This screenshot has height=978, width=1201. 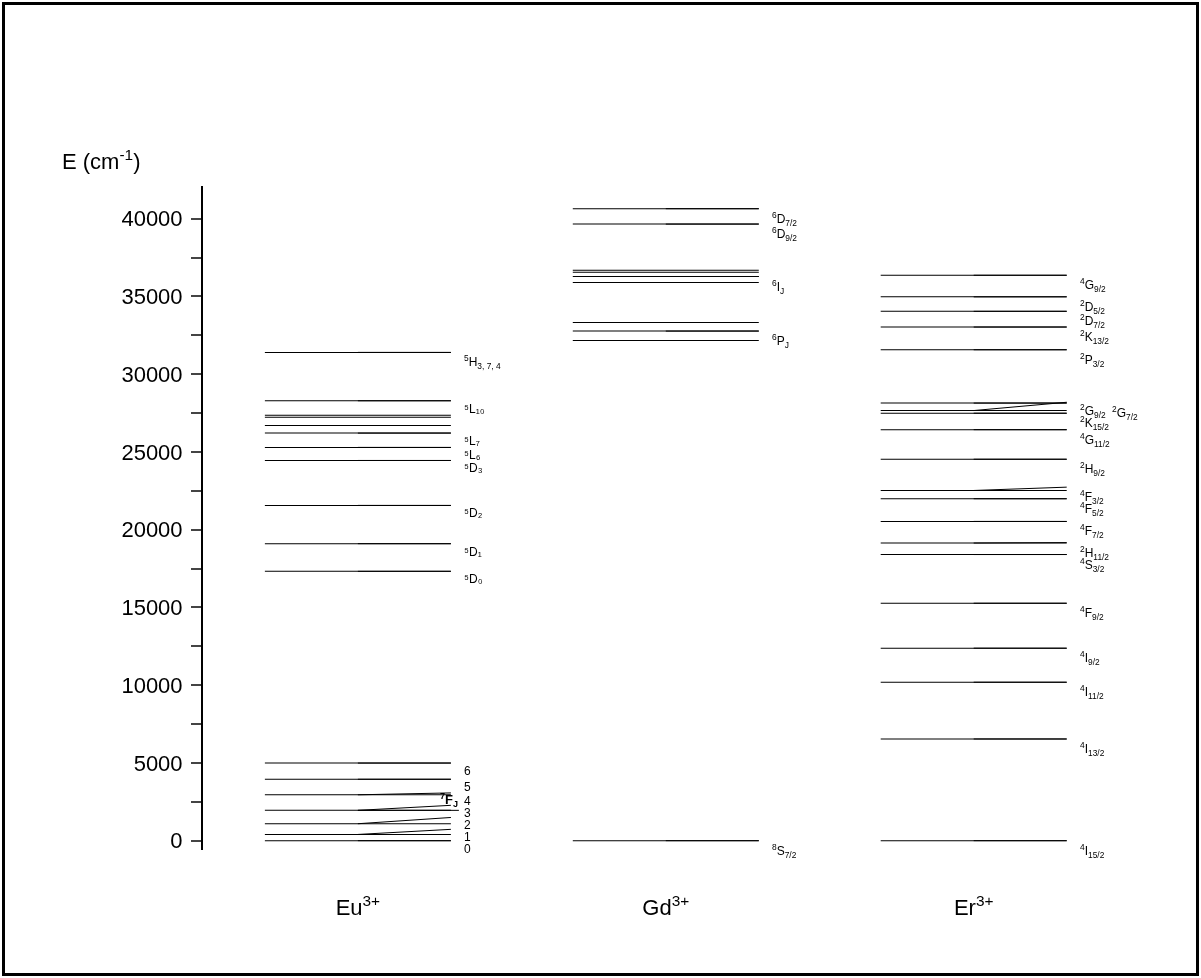 I want to click on annotation: $^{6}$D$_{7/2}$, so click(x=785, y=219).